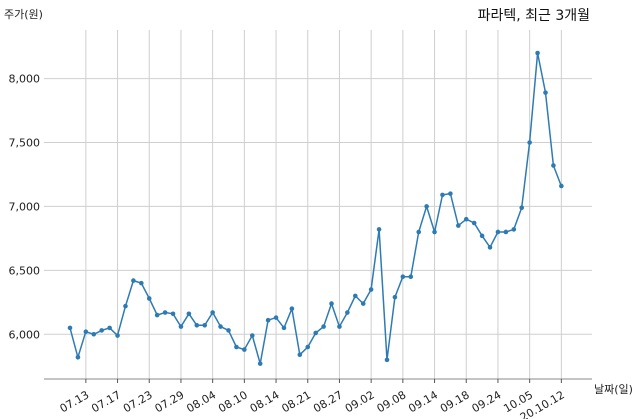 The image size is (640, 419). What do you see at coordinates (23, 14) in the screenshot?
I see `y-axis-label: 주가(원)` at bounding box center [23, 14].